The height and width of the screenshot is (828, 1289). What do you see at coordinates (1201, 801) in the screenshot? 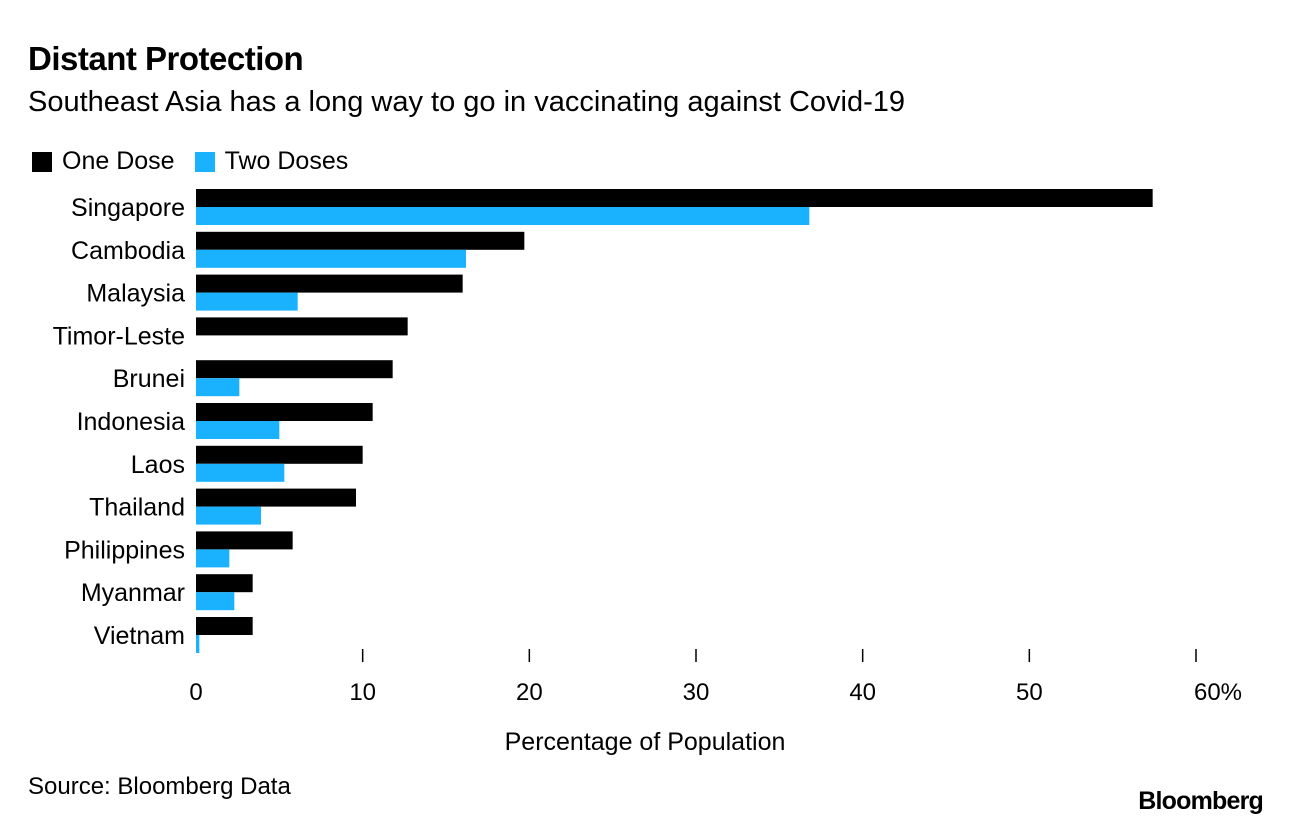
I see `bloomberg-logo: Bloomberg` at bounding box center [1201, 801].